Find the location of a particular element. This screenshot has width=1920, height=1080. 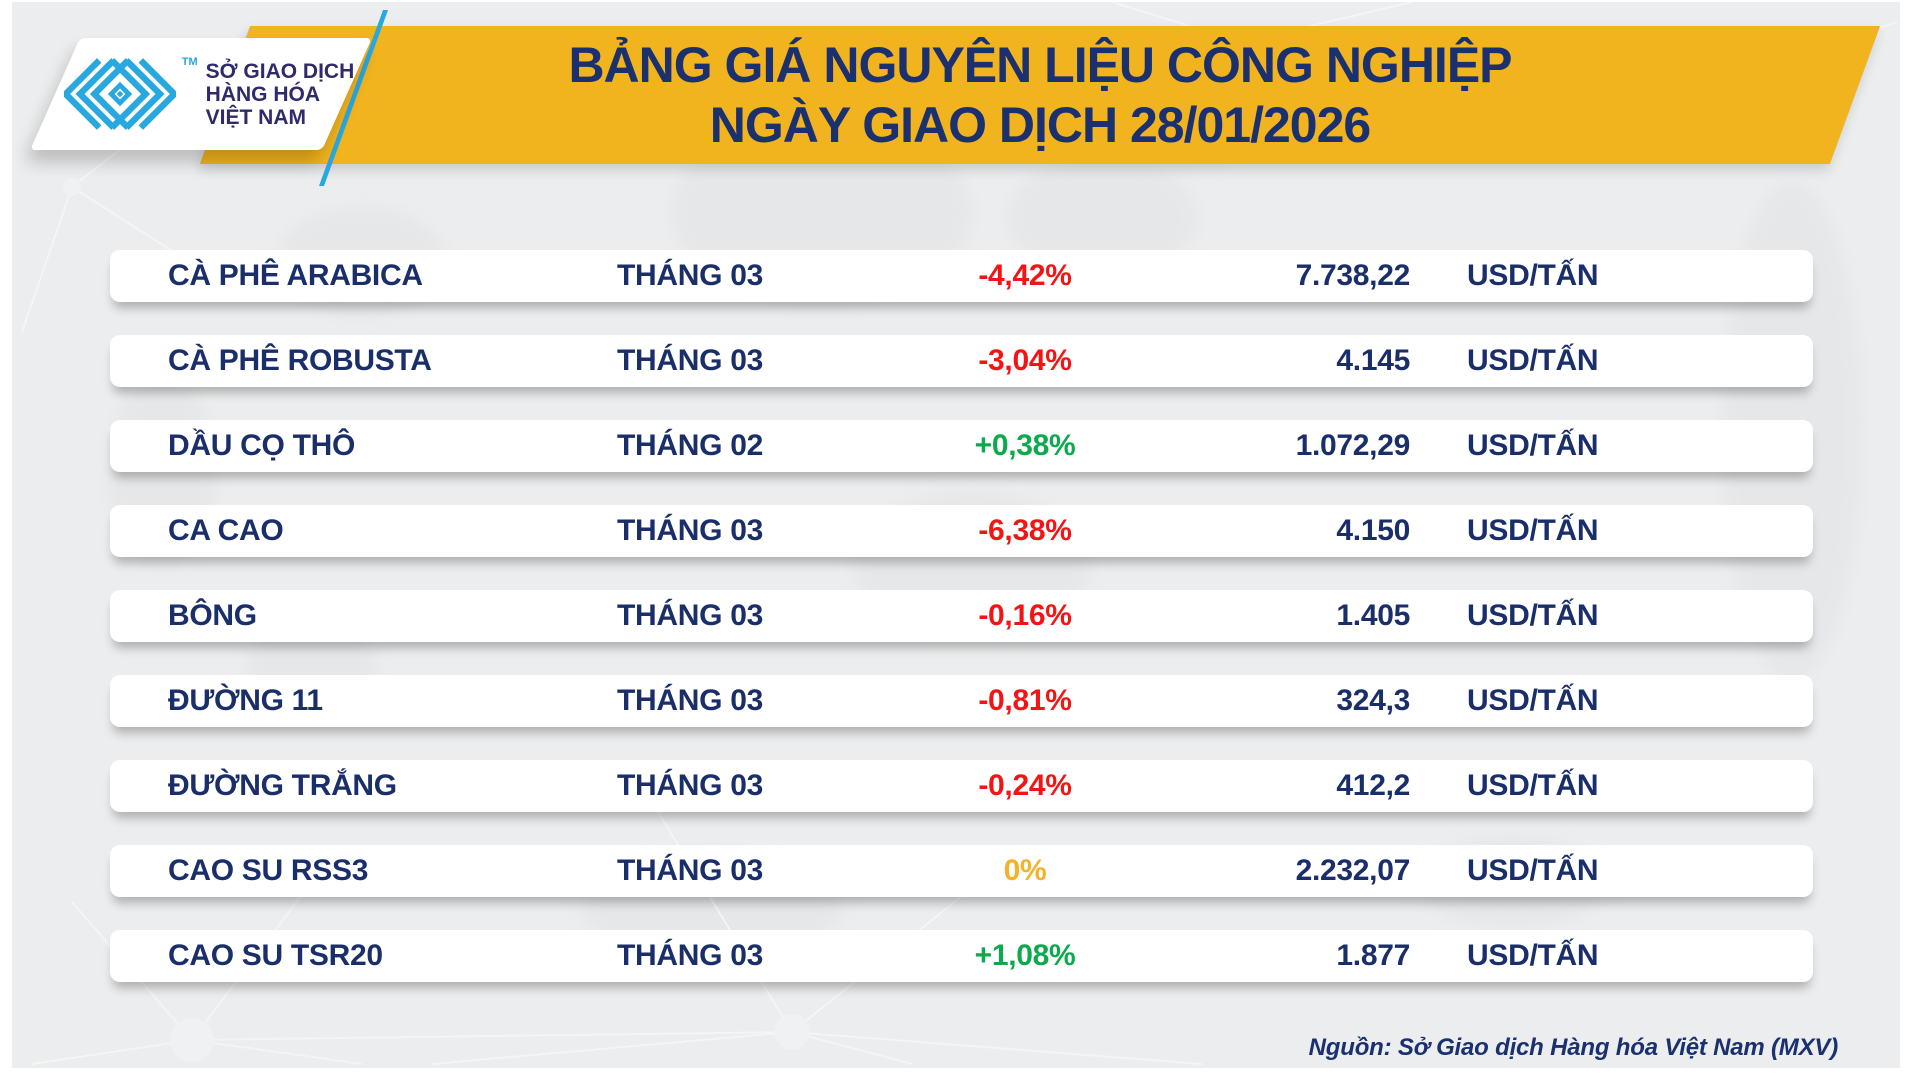

price-value: 1.405 is located at coordinates (1373, 615).